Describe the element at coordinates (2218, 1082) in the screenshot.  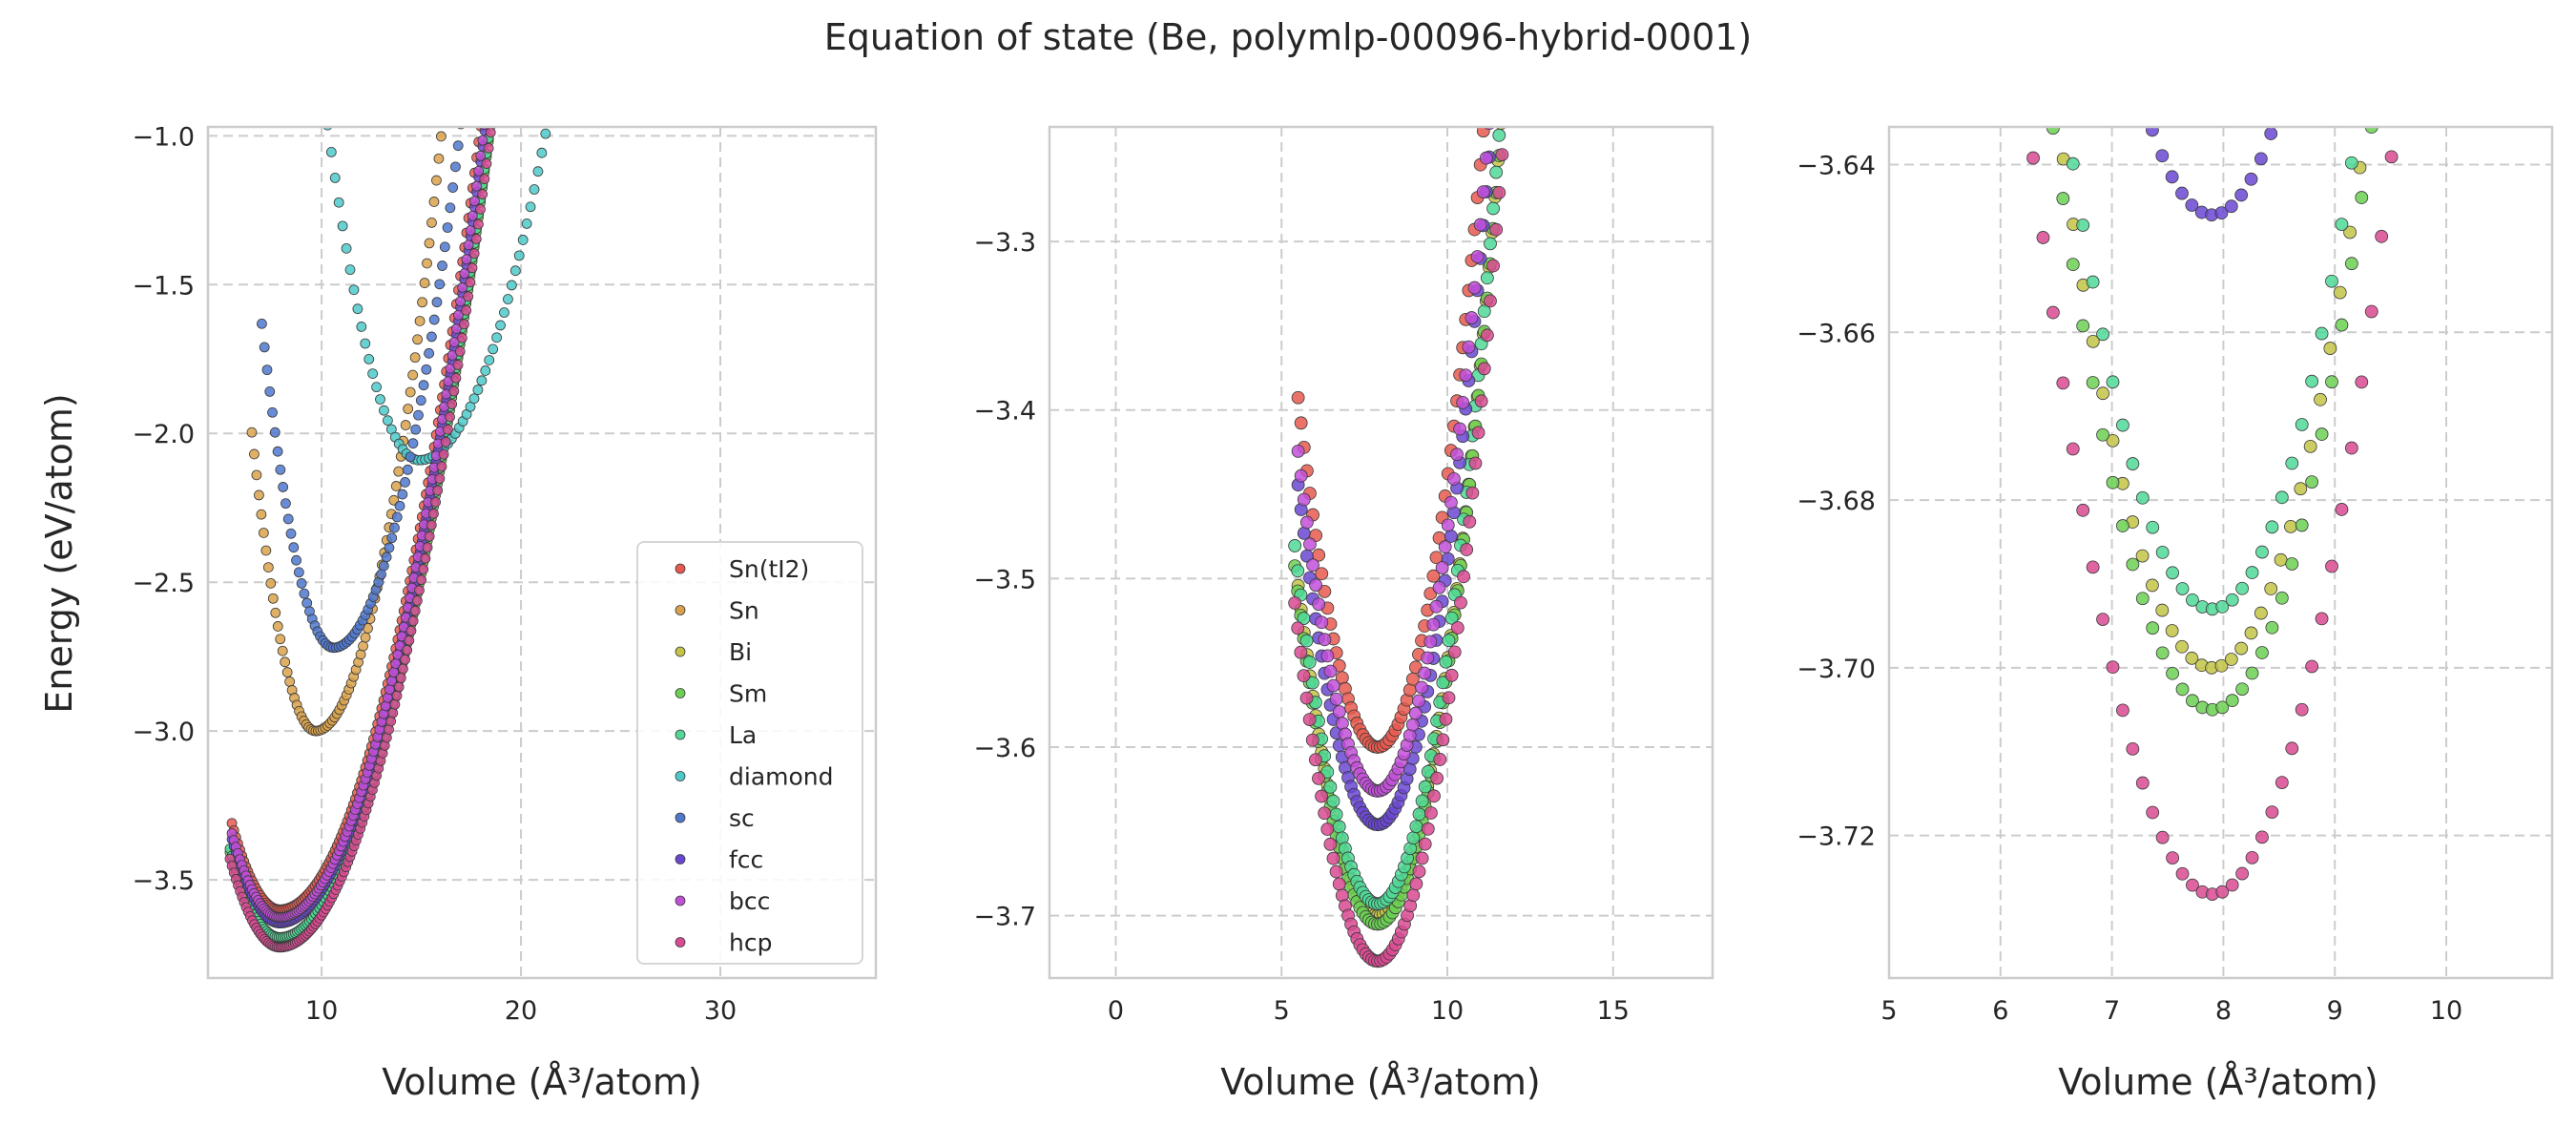
I see `panel3-xlabel: Volume (Å³/atom)` at that location.